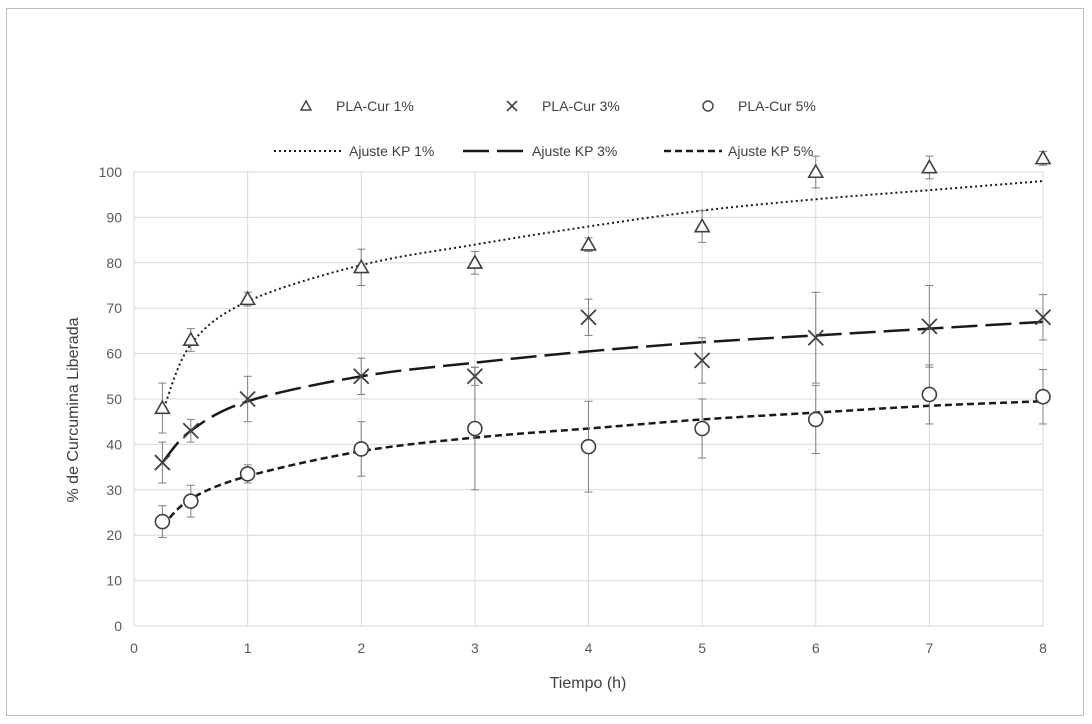  What do you see at coordinates (114, 490) in the screenshot?
I see `y-tick-label: 30` at bounding box center [114, 490].